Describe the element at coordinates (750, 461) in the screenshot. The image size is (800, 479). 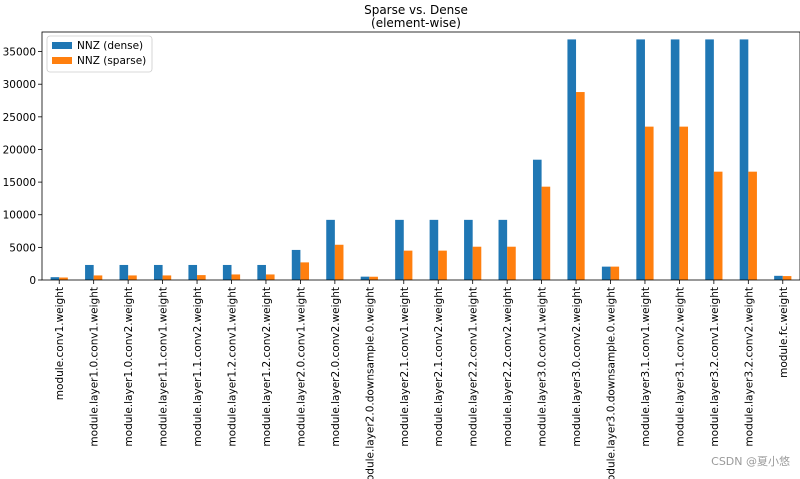
I see `watermark: CSDN @夏小悠` at that location.